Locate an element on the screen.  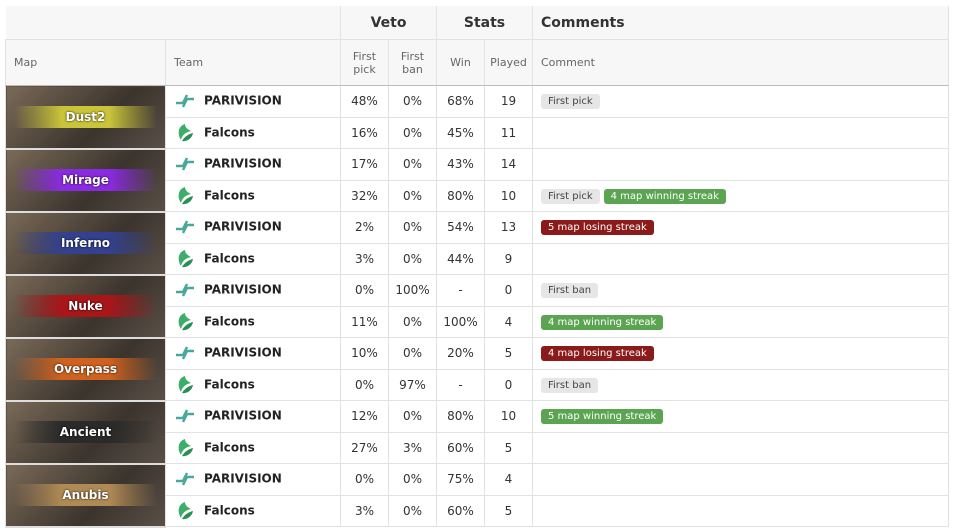
header-row: Veto Stats Comments is located at coordinates (477, 23).